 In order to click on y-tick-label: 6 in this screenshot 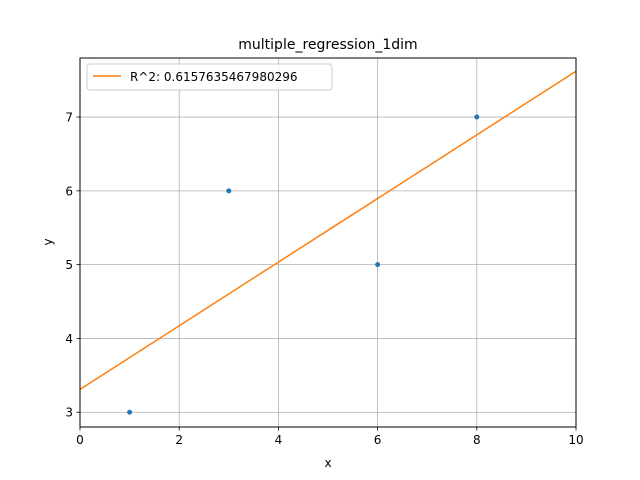, I will do `click(69, 191)`.